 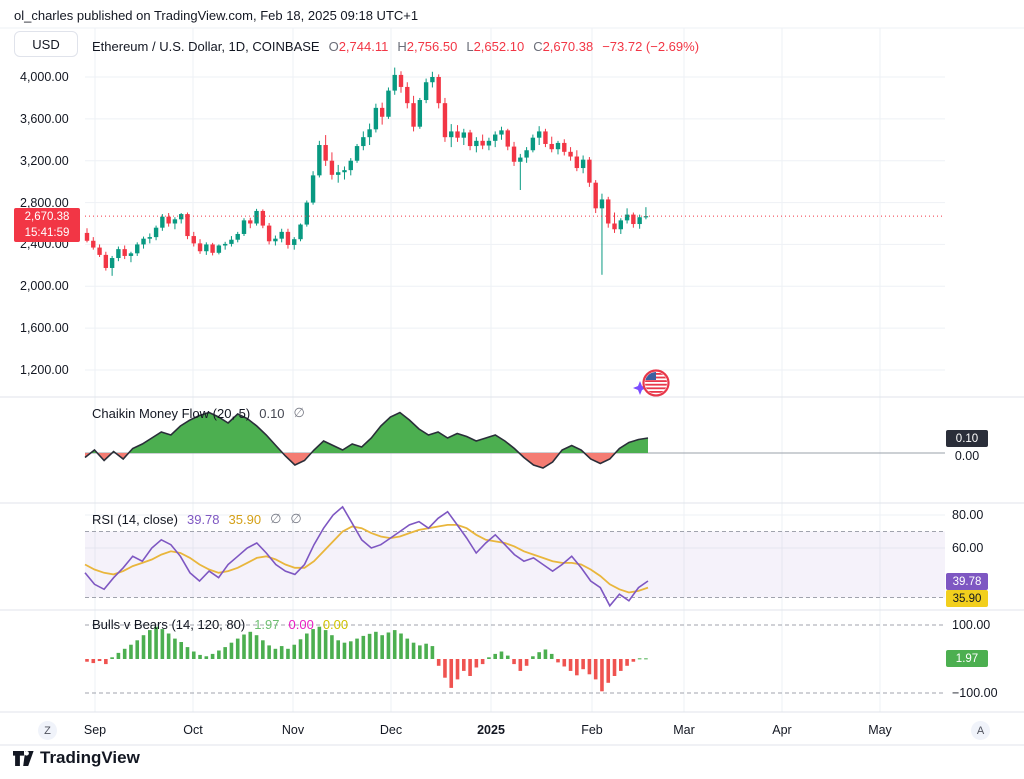 I want to click on rsi-value-badge: 39.78, so click(x=967, y=581).